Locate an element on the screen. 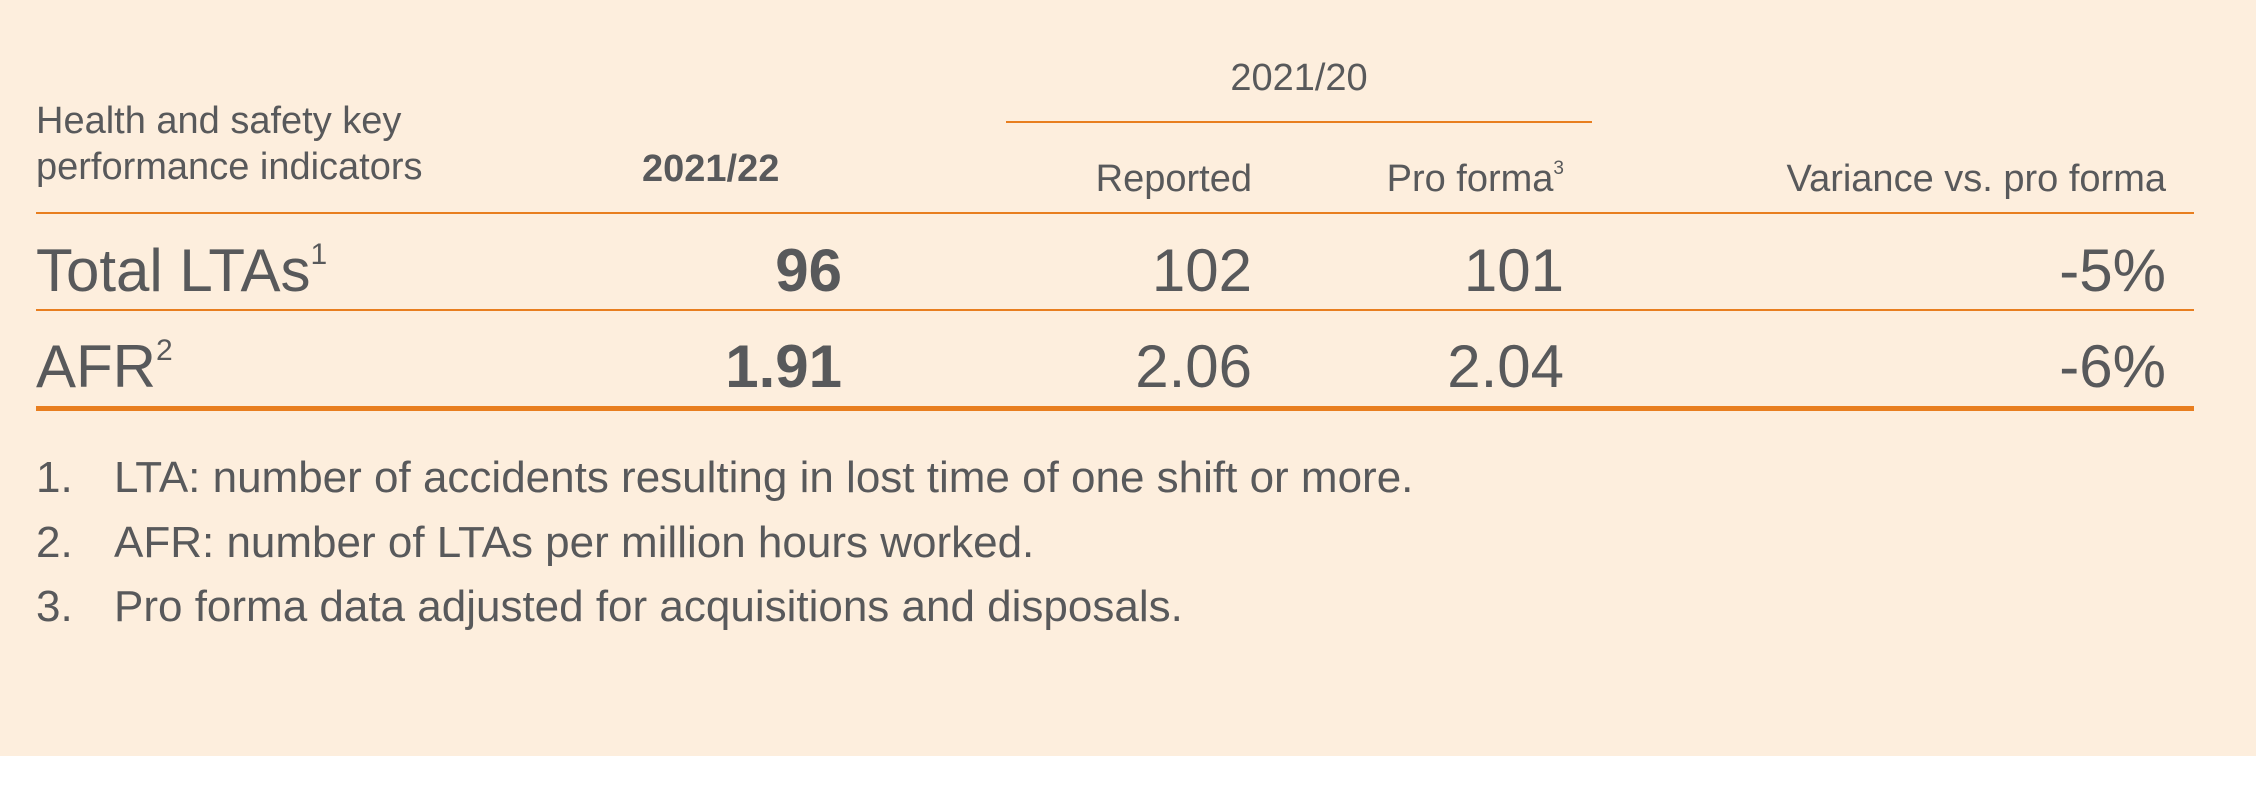 This screenshot has height=807, width=2256. cell-variance-afr: -6% is located at coordinates (2112, 366).